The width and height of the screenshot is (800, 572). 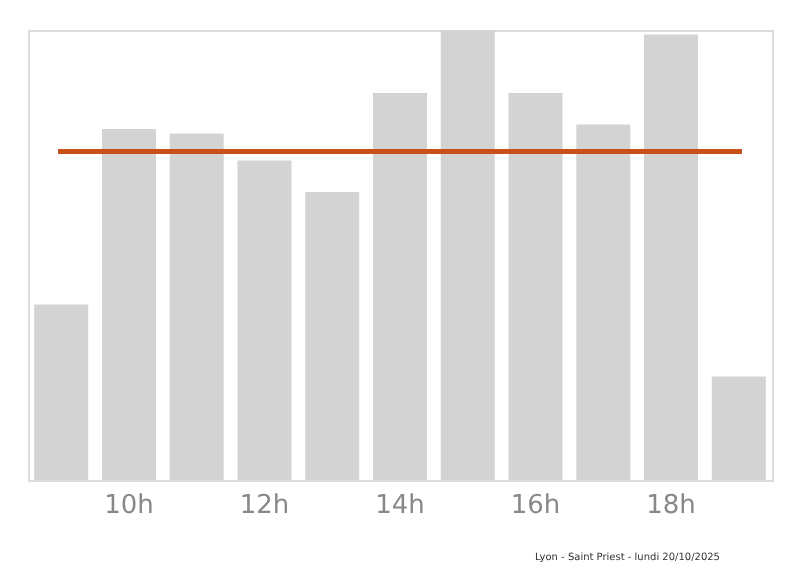 I want to click on x-tick-label: 16h, so click(x=535, y=506).